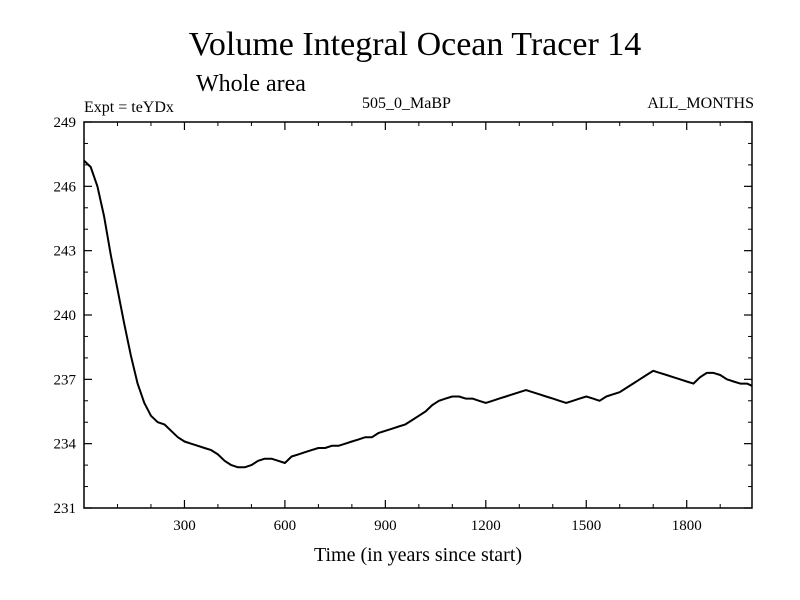 Image resolution: width=800 pixels, height=600 pixels. I want to click on y-tick-label: 240, so click(65, 316).